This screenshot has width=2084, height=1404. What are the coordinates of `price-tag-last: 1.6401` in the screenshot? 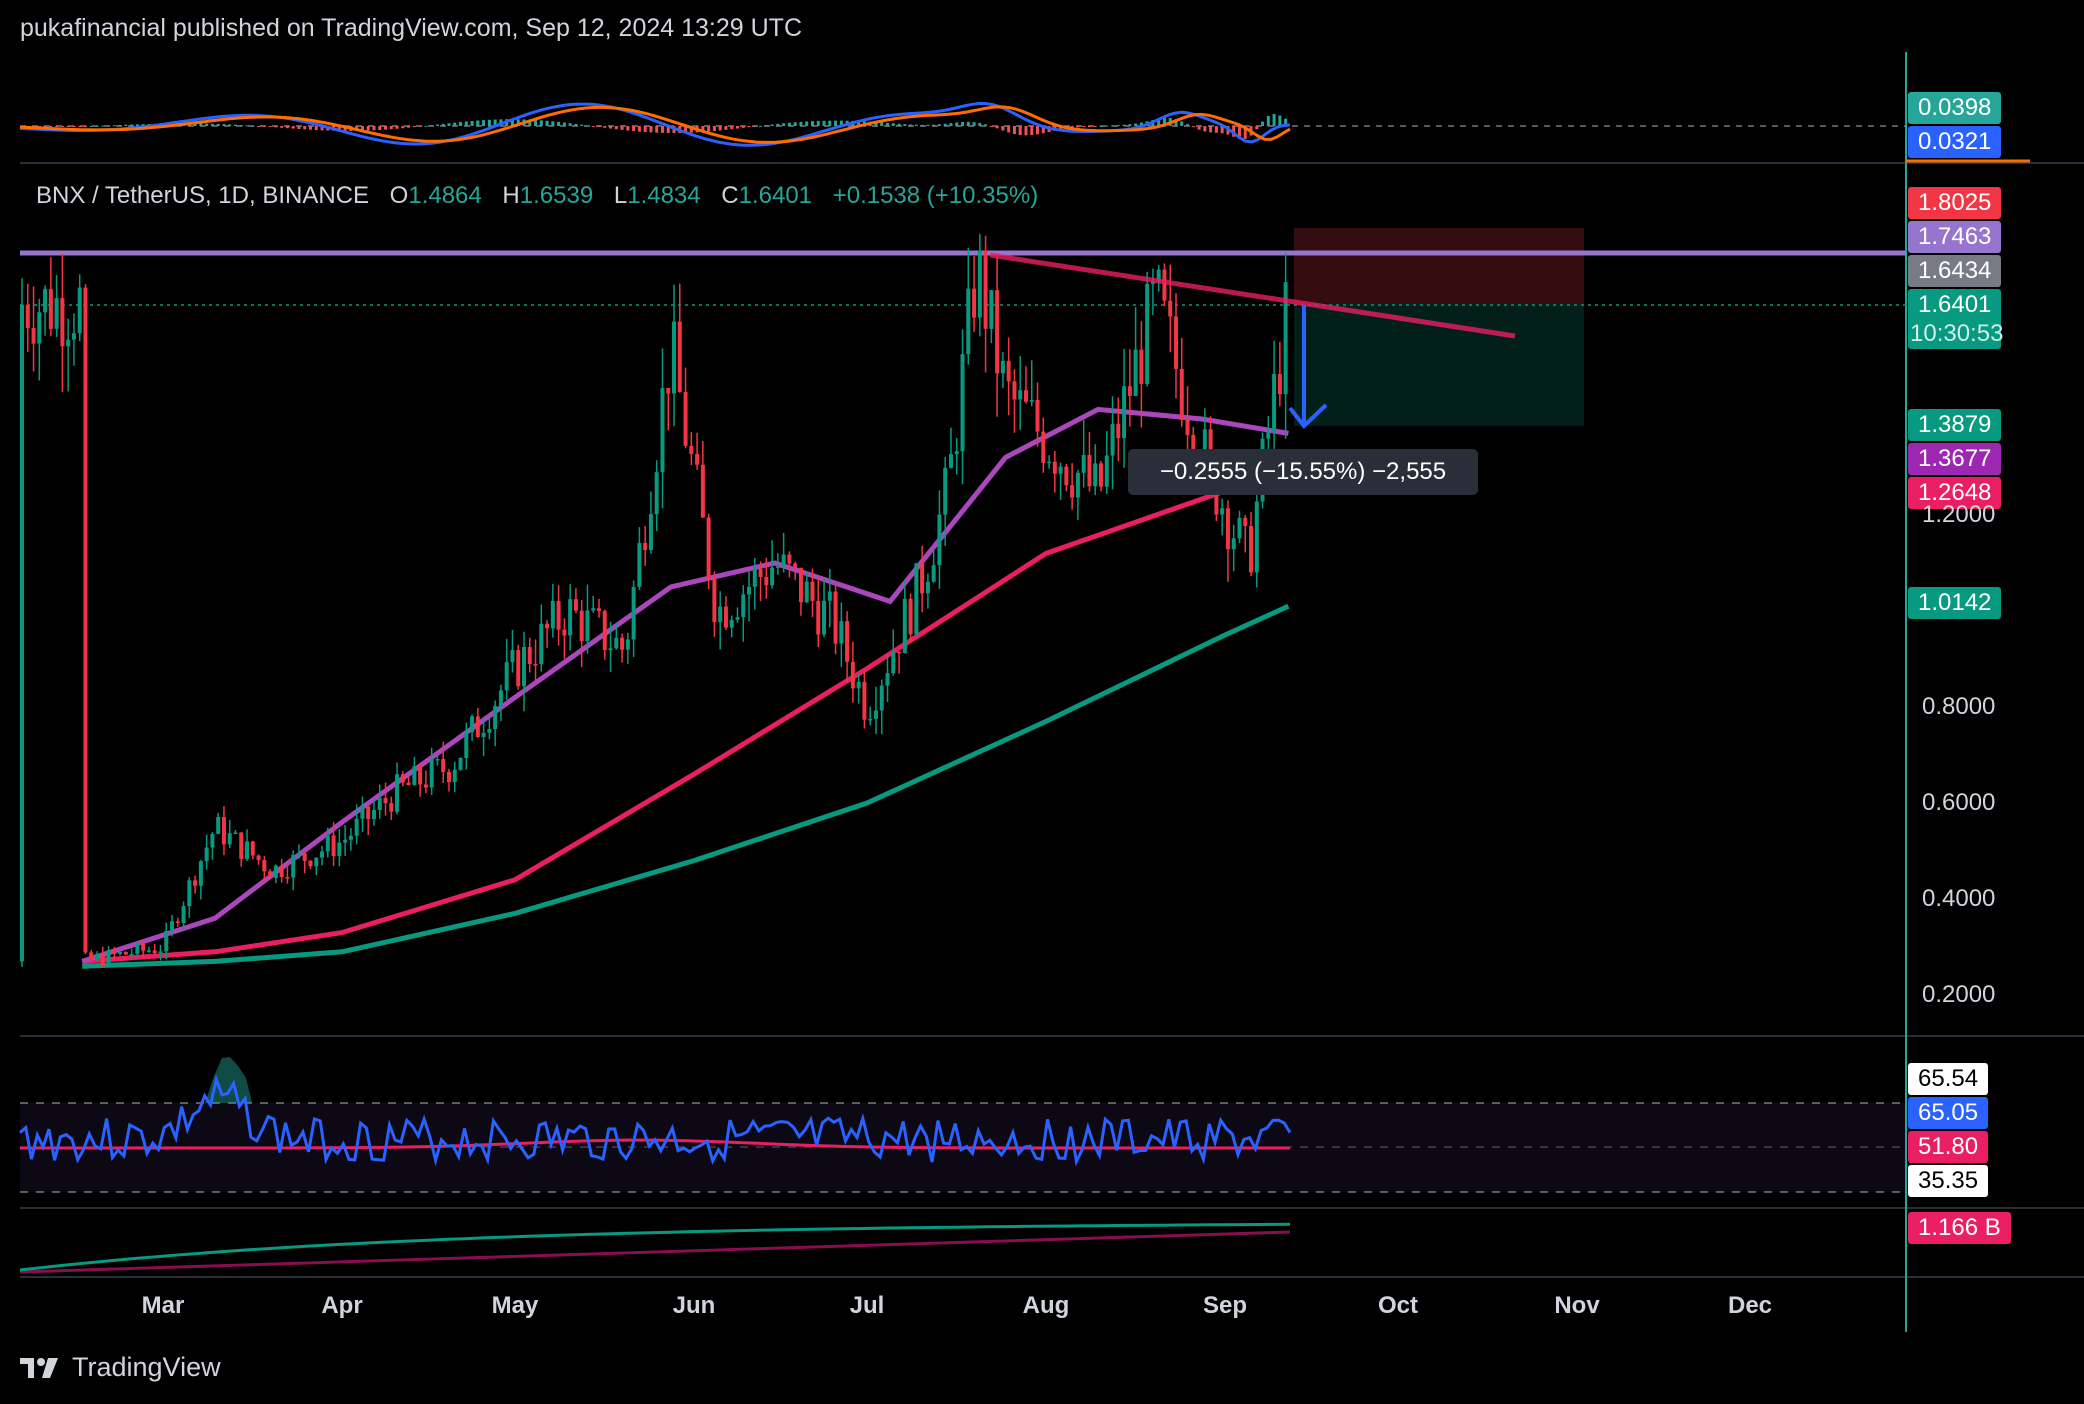 It's located at (1955, 319).